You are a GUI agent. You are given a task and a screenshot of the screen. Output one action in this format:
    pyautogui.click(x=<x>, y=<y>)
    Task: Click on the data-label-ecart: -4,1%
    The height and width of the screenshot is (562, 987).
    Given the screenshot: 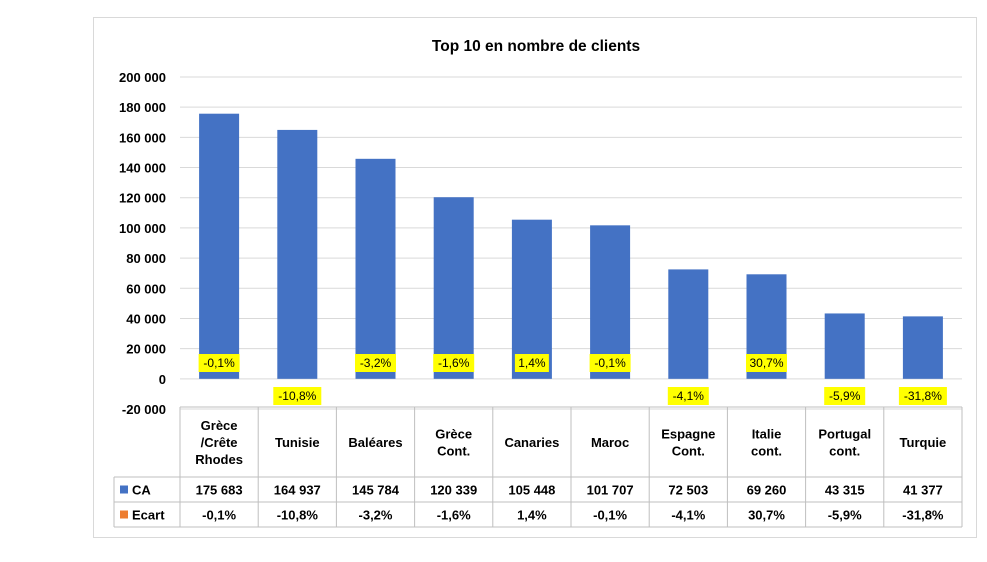 What is the action you would take?
    pyautogui.click(x=689, y=396)
    